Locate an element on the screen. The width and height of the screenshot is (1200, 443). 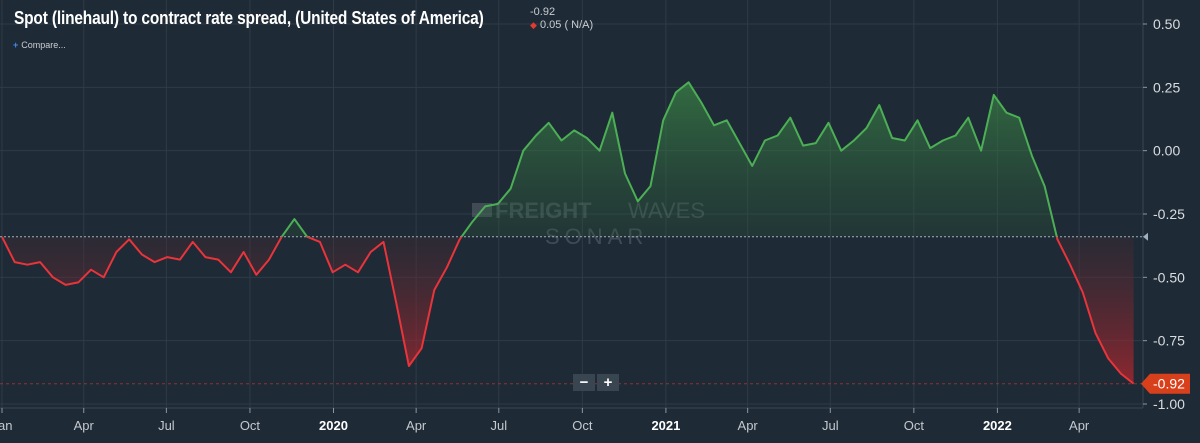
last-value-tag: -0.92 is located at coordinates (1165, 383).